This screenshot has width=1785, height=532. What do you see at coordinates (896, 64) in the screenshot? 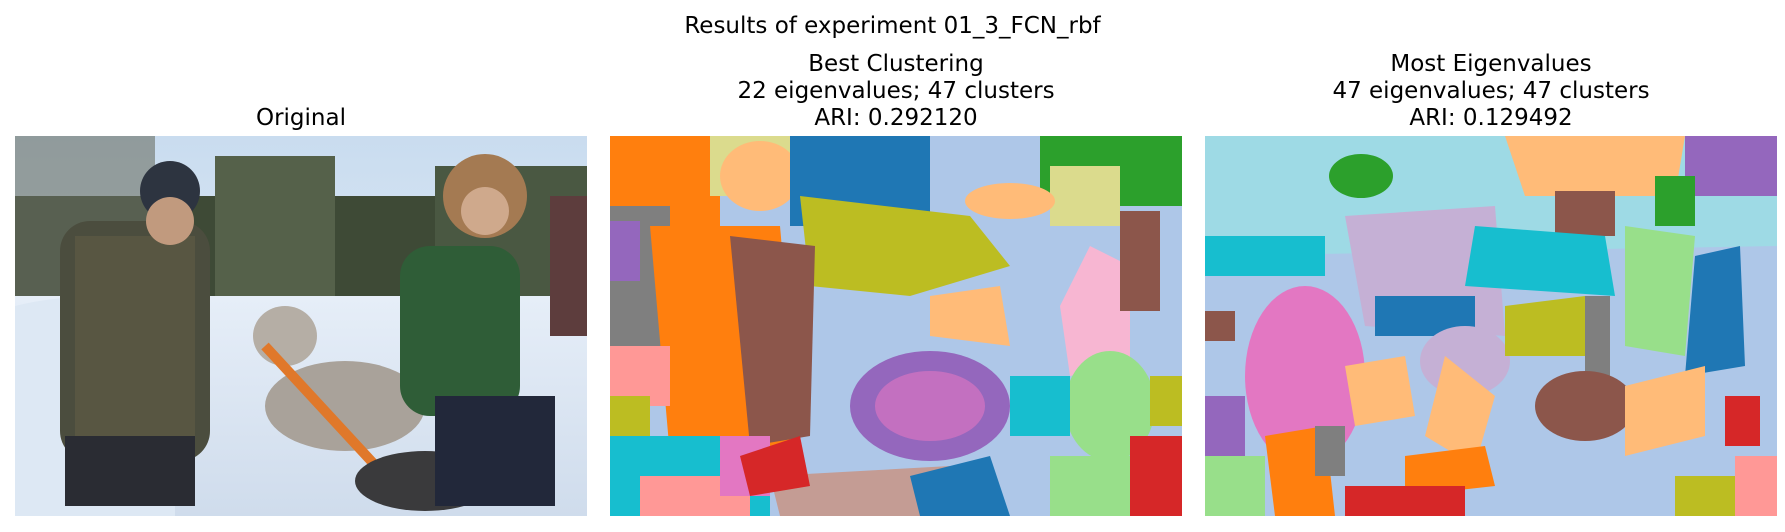
I see `panel-title-line: Best Clustering` at bounding box center [896, 64].